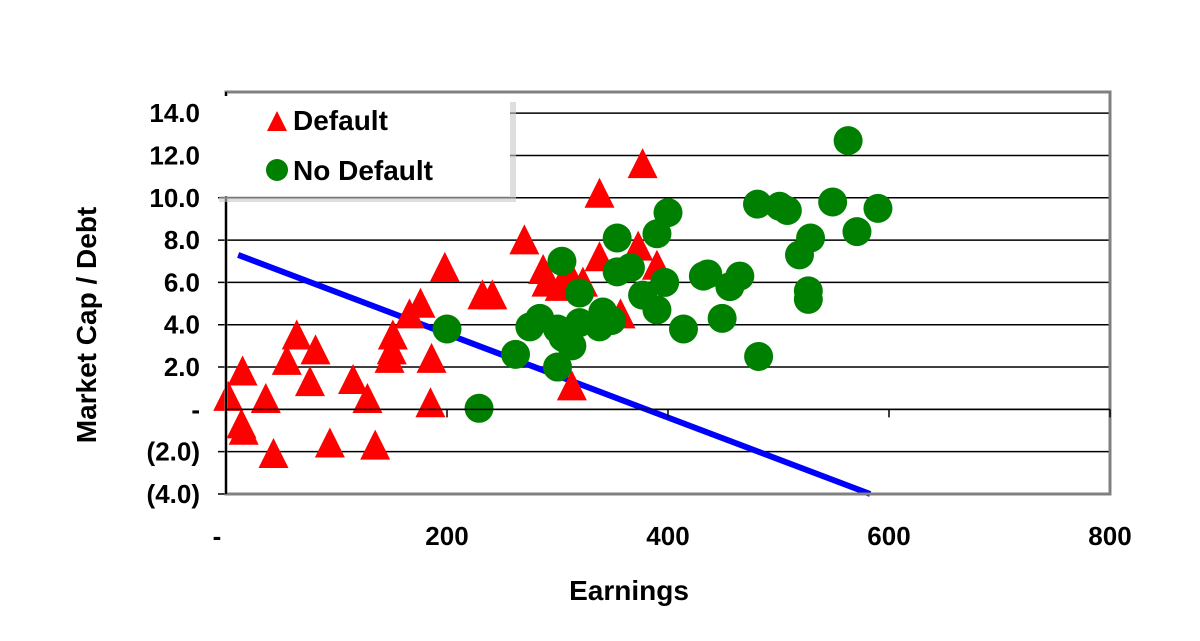 The width and height of the screenshot is (1200, 641). What do you see at coordinates (182, 325) in the screenshot?
I see `y-tick-label: 4.0` at bounding box center [182, 325].